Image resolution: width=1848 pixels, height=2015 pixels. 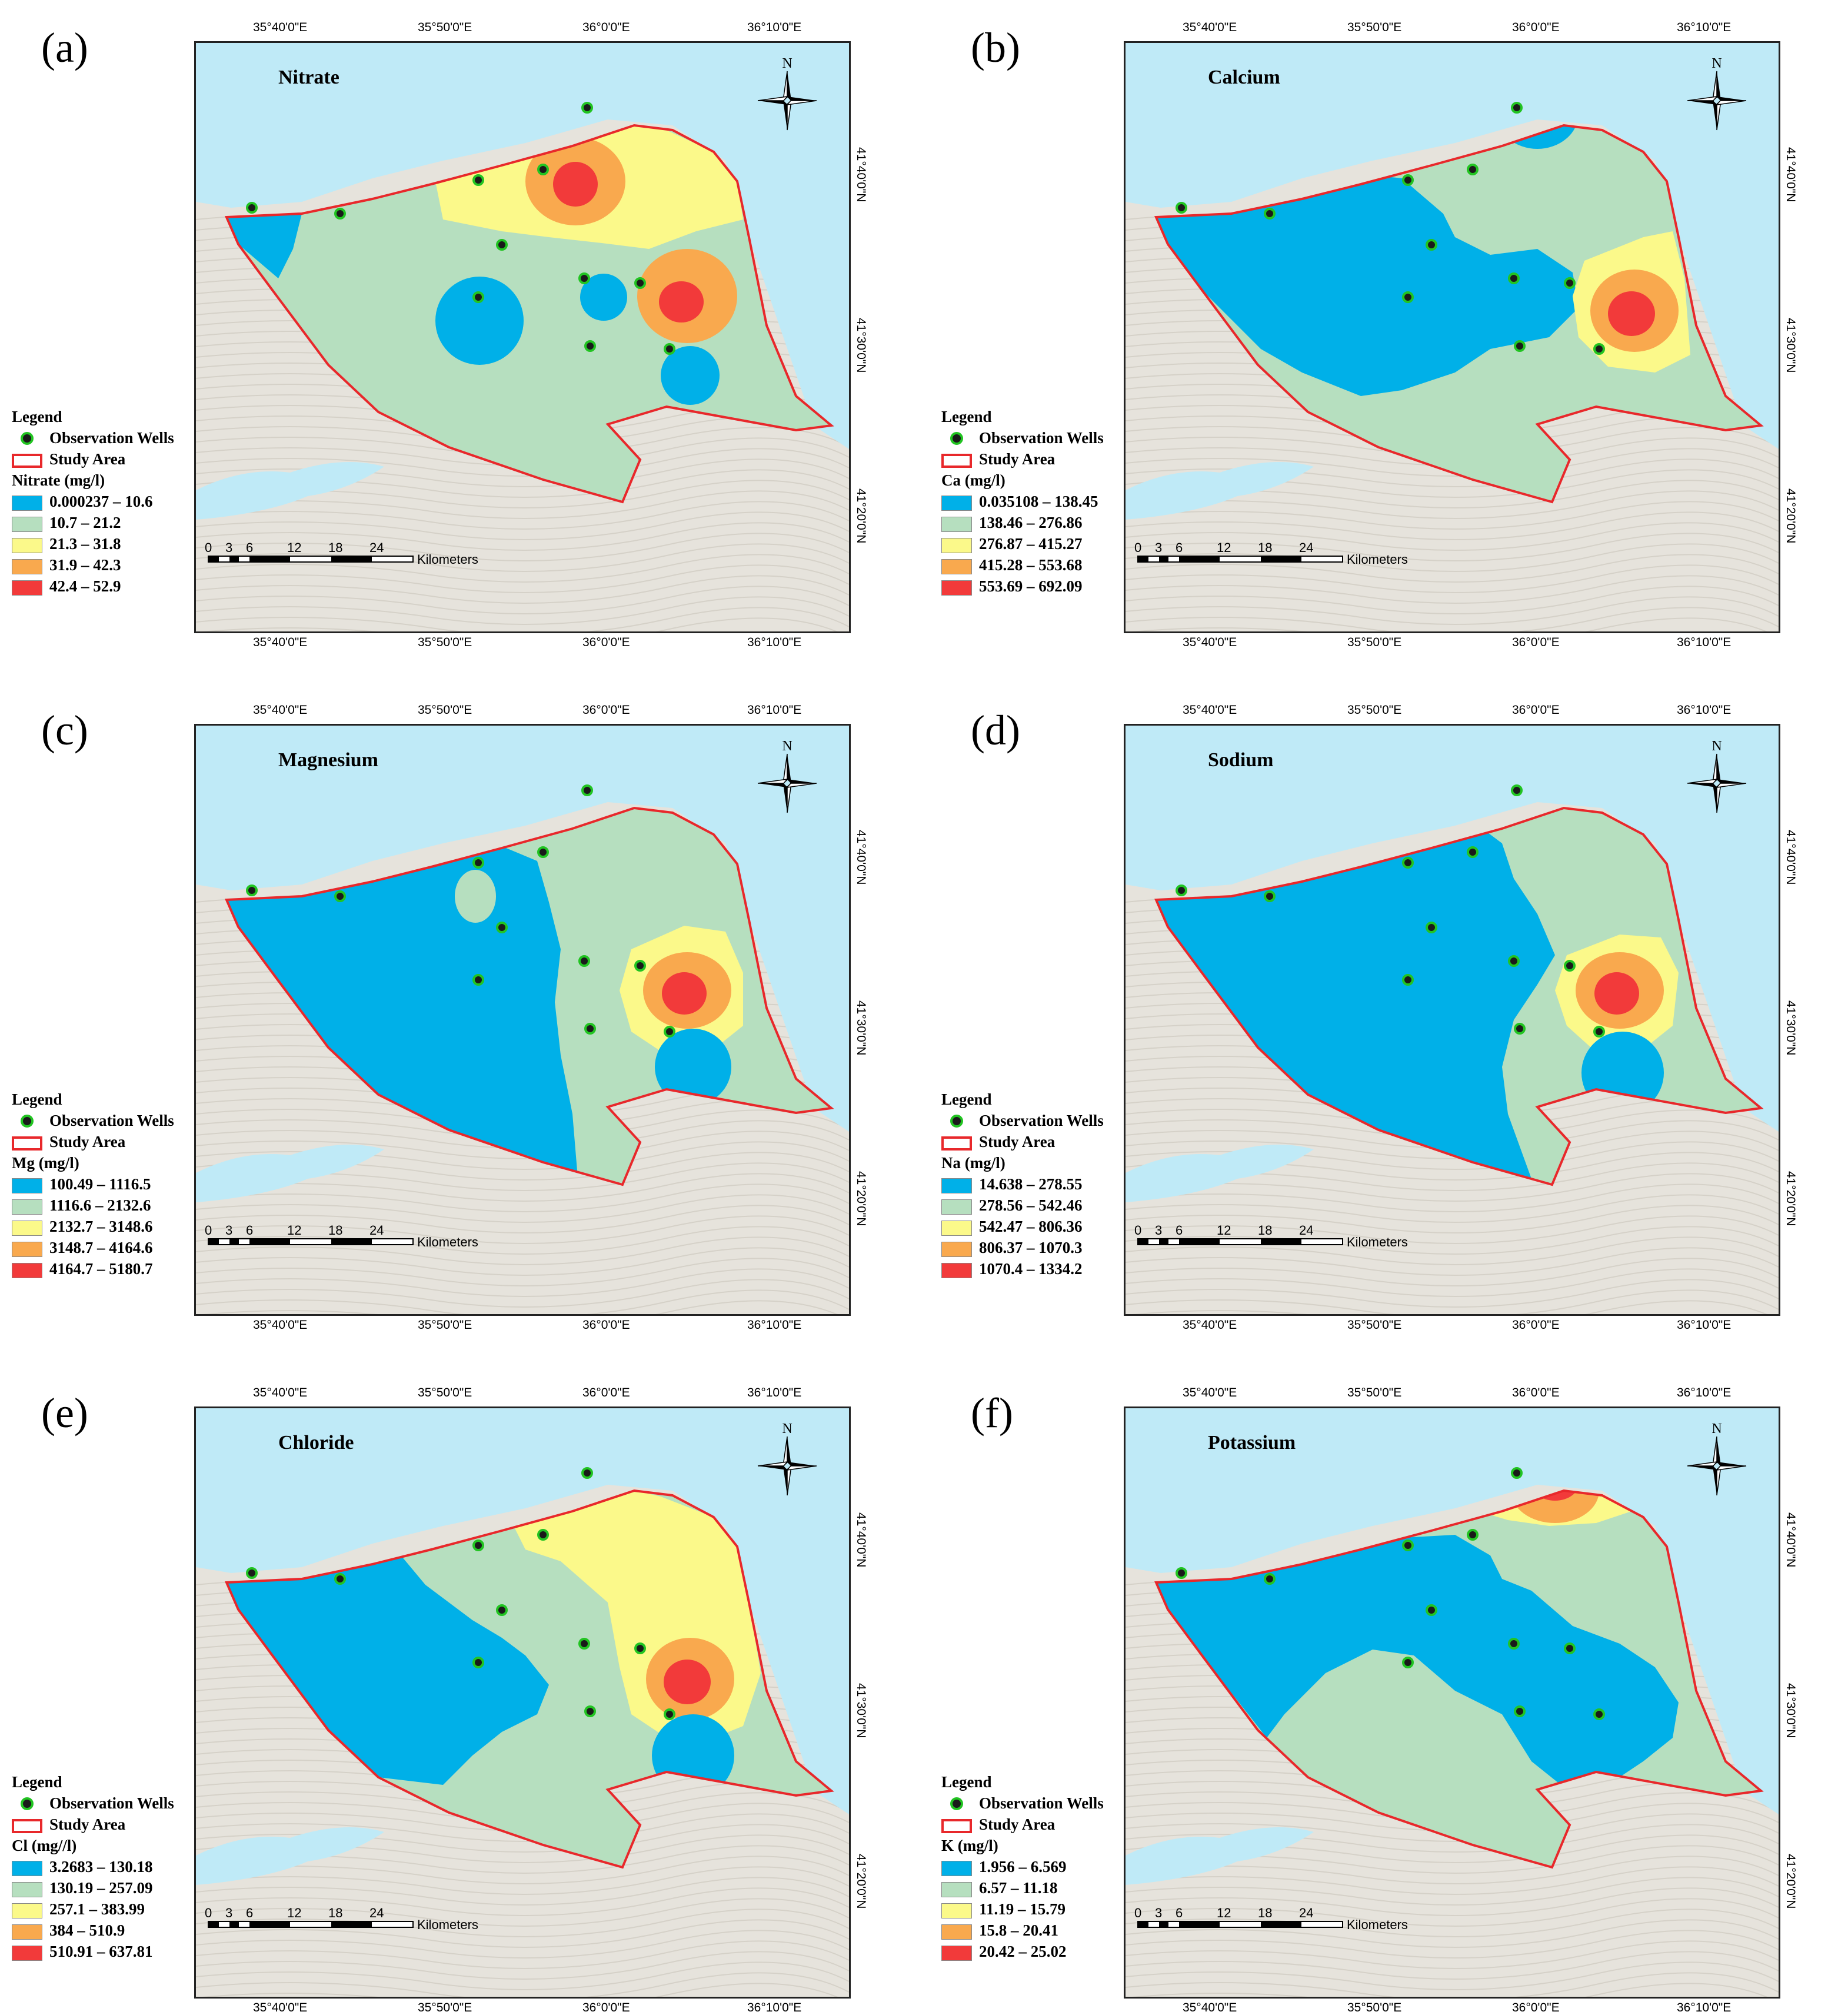 What do you see at coordinates (1022, 522) in the screenshot?
I see `legend-class: 138.46 – 276.86` at bounding box center [1022, 522].